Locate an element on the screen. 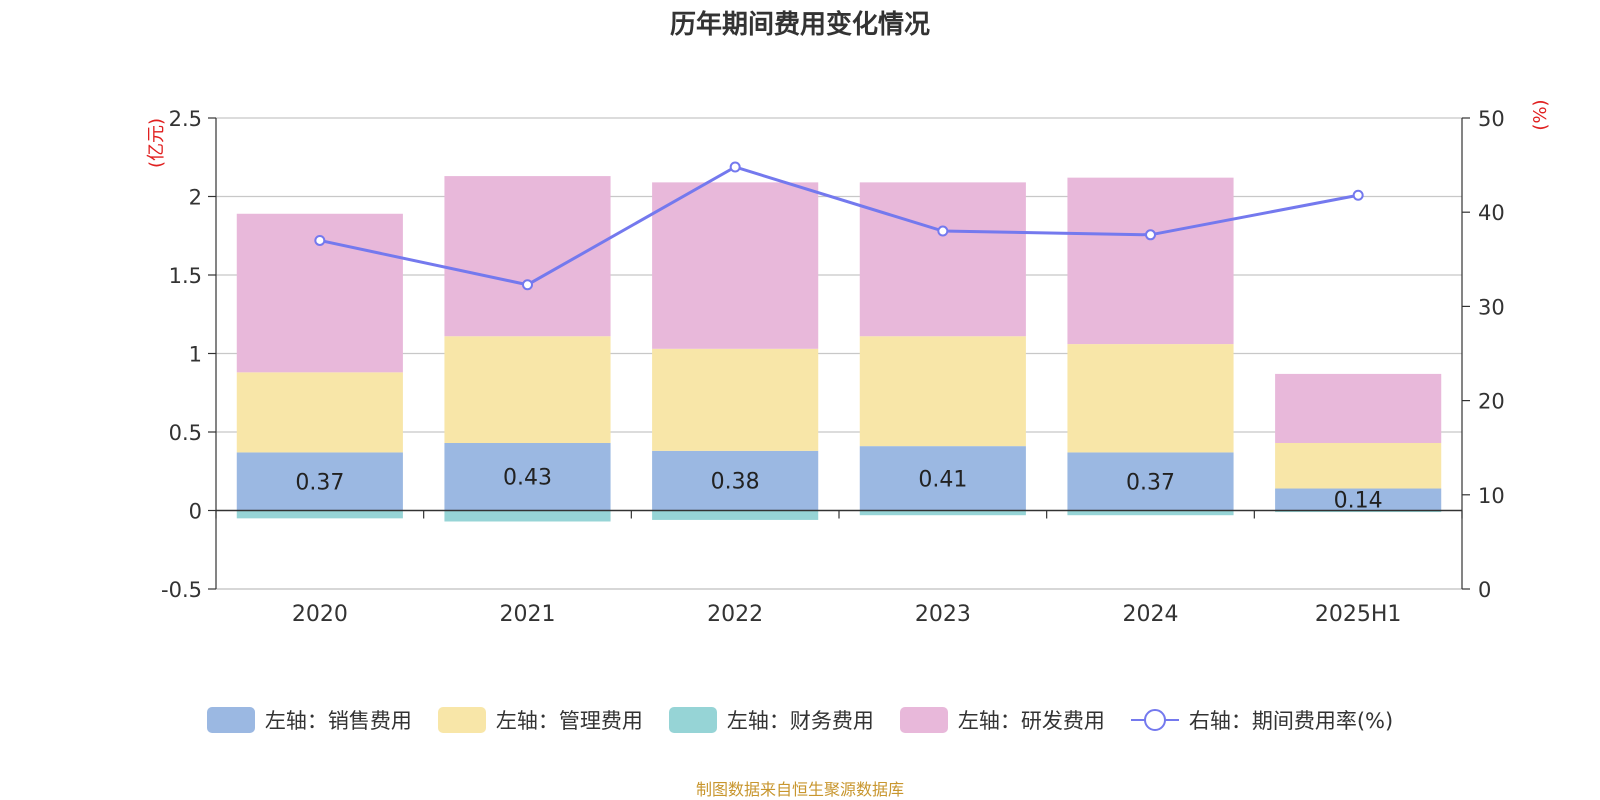  data-label: 0.41 is located at coordinates (942, 479).